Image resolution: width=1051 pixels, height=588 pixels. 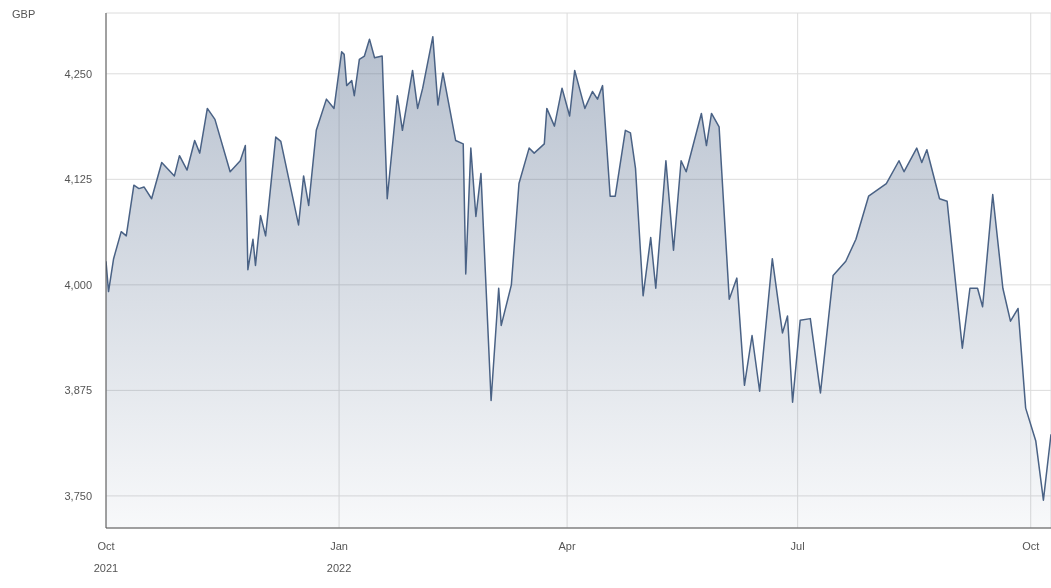 I want to click on y-tick-label: 4,250, so click(x=78, y=73).